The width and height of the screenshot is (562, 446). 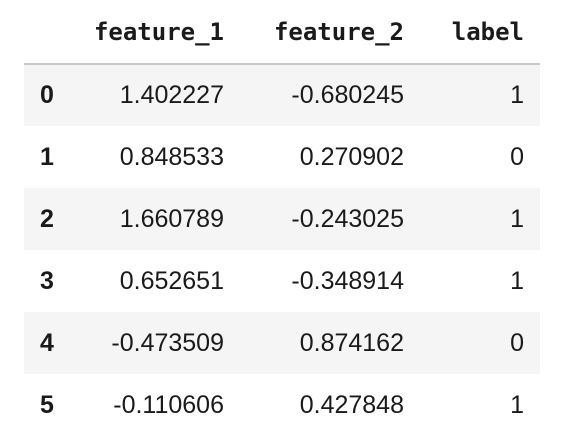 What do you see at coordinates (47, 280) in the screenshot?
I see `row-index: 3` at bounding box center [47, 280].